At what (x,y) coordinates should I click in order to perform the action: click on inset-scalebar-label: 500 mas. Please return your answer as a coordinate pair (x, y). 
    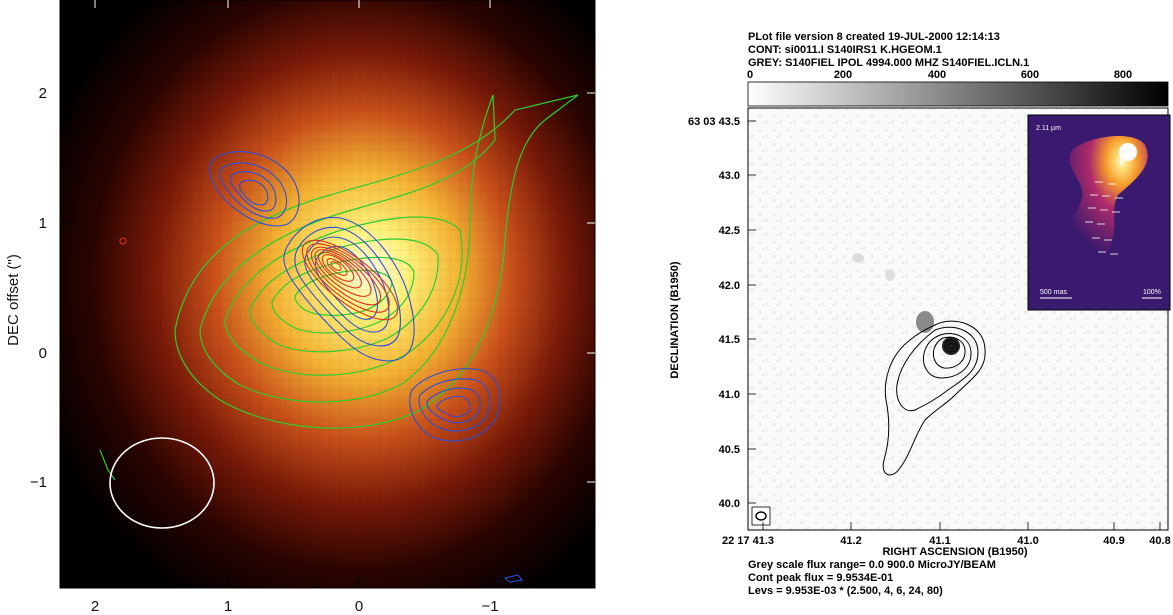
    Looking at the image, I should click on (1053, 292).